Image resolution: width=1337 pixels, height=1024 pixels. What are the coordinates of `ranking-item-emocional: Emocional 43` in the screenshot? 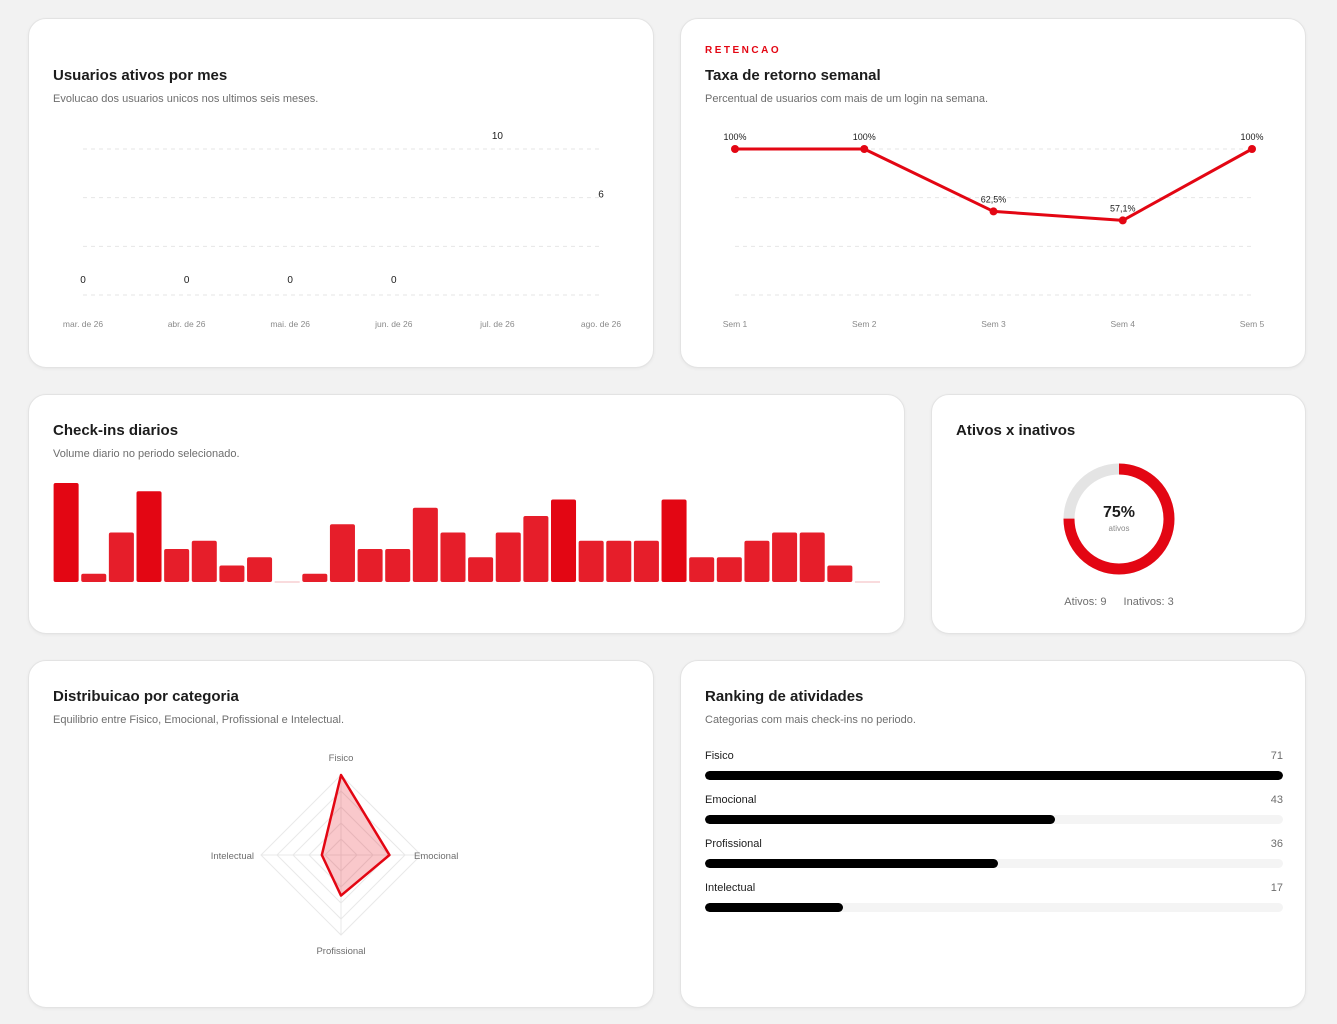 It's located at (994, 809).